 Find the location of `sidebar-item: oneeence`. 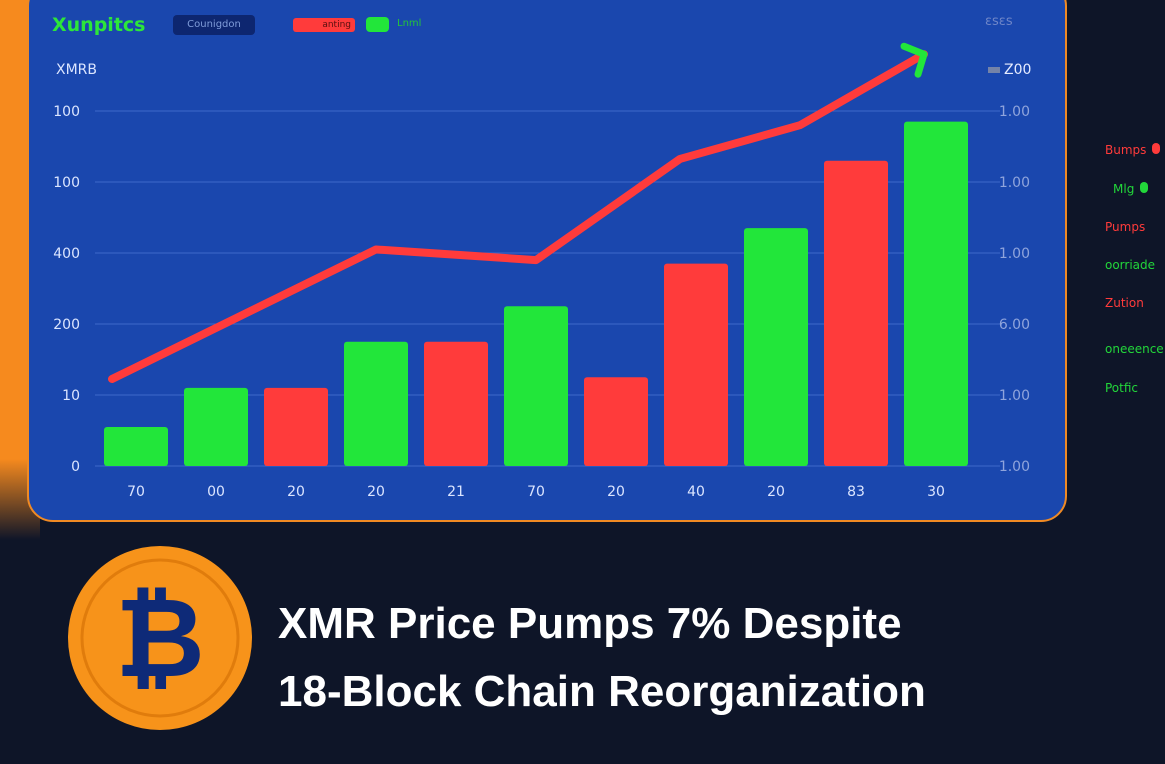

sidebar-item: oneeence is located at coordinates (1134, 349).